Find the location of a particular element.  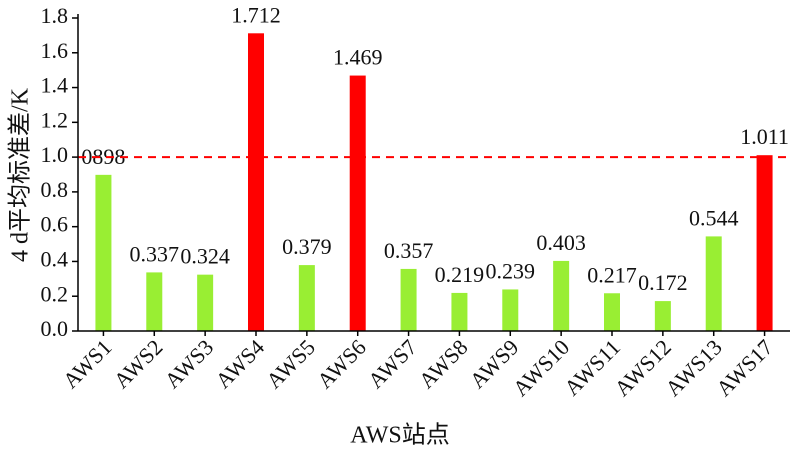

x-tick-label: AWS7 is located at coordinates (392, 363).